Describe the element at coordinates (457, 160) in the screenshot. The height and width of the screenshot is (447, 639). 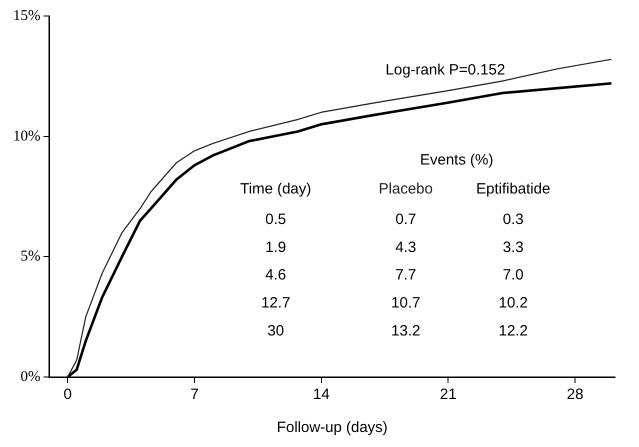
I see `annotation: Events (%)` at that location.